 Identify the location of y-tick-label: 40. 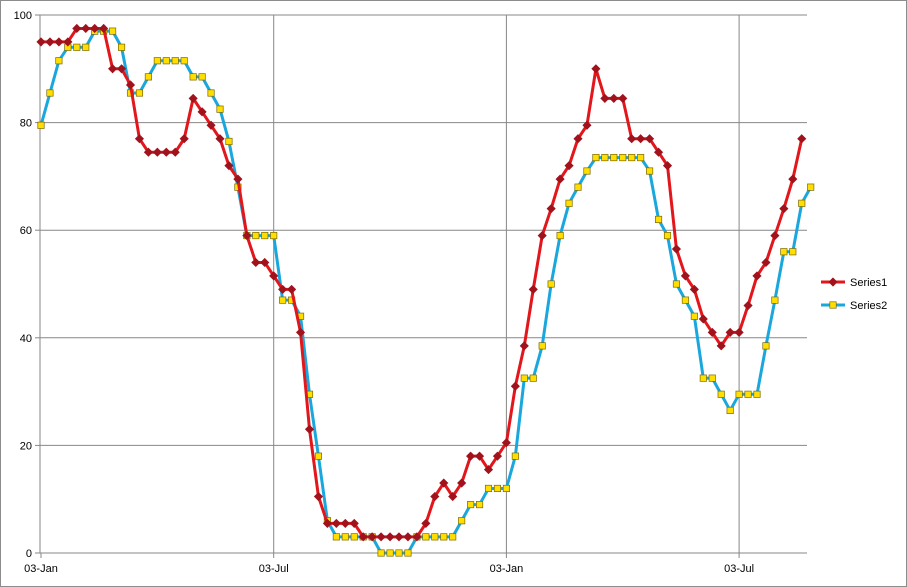
(26, 339).